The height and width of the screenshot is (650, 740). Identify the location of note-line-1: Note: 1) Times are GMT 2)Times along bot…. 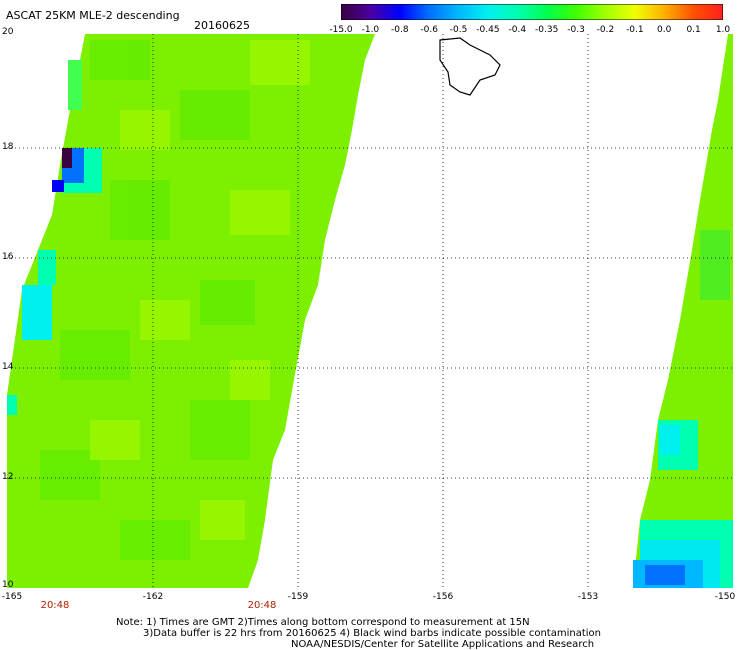
(323, 622).